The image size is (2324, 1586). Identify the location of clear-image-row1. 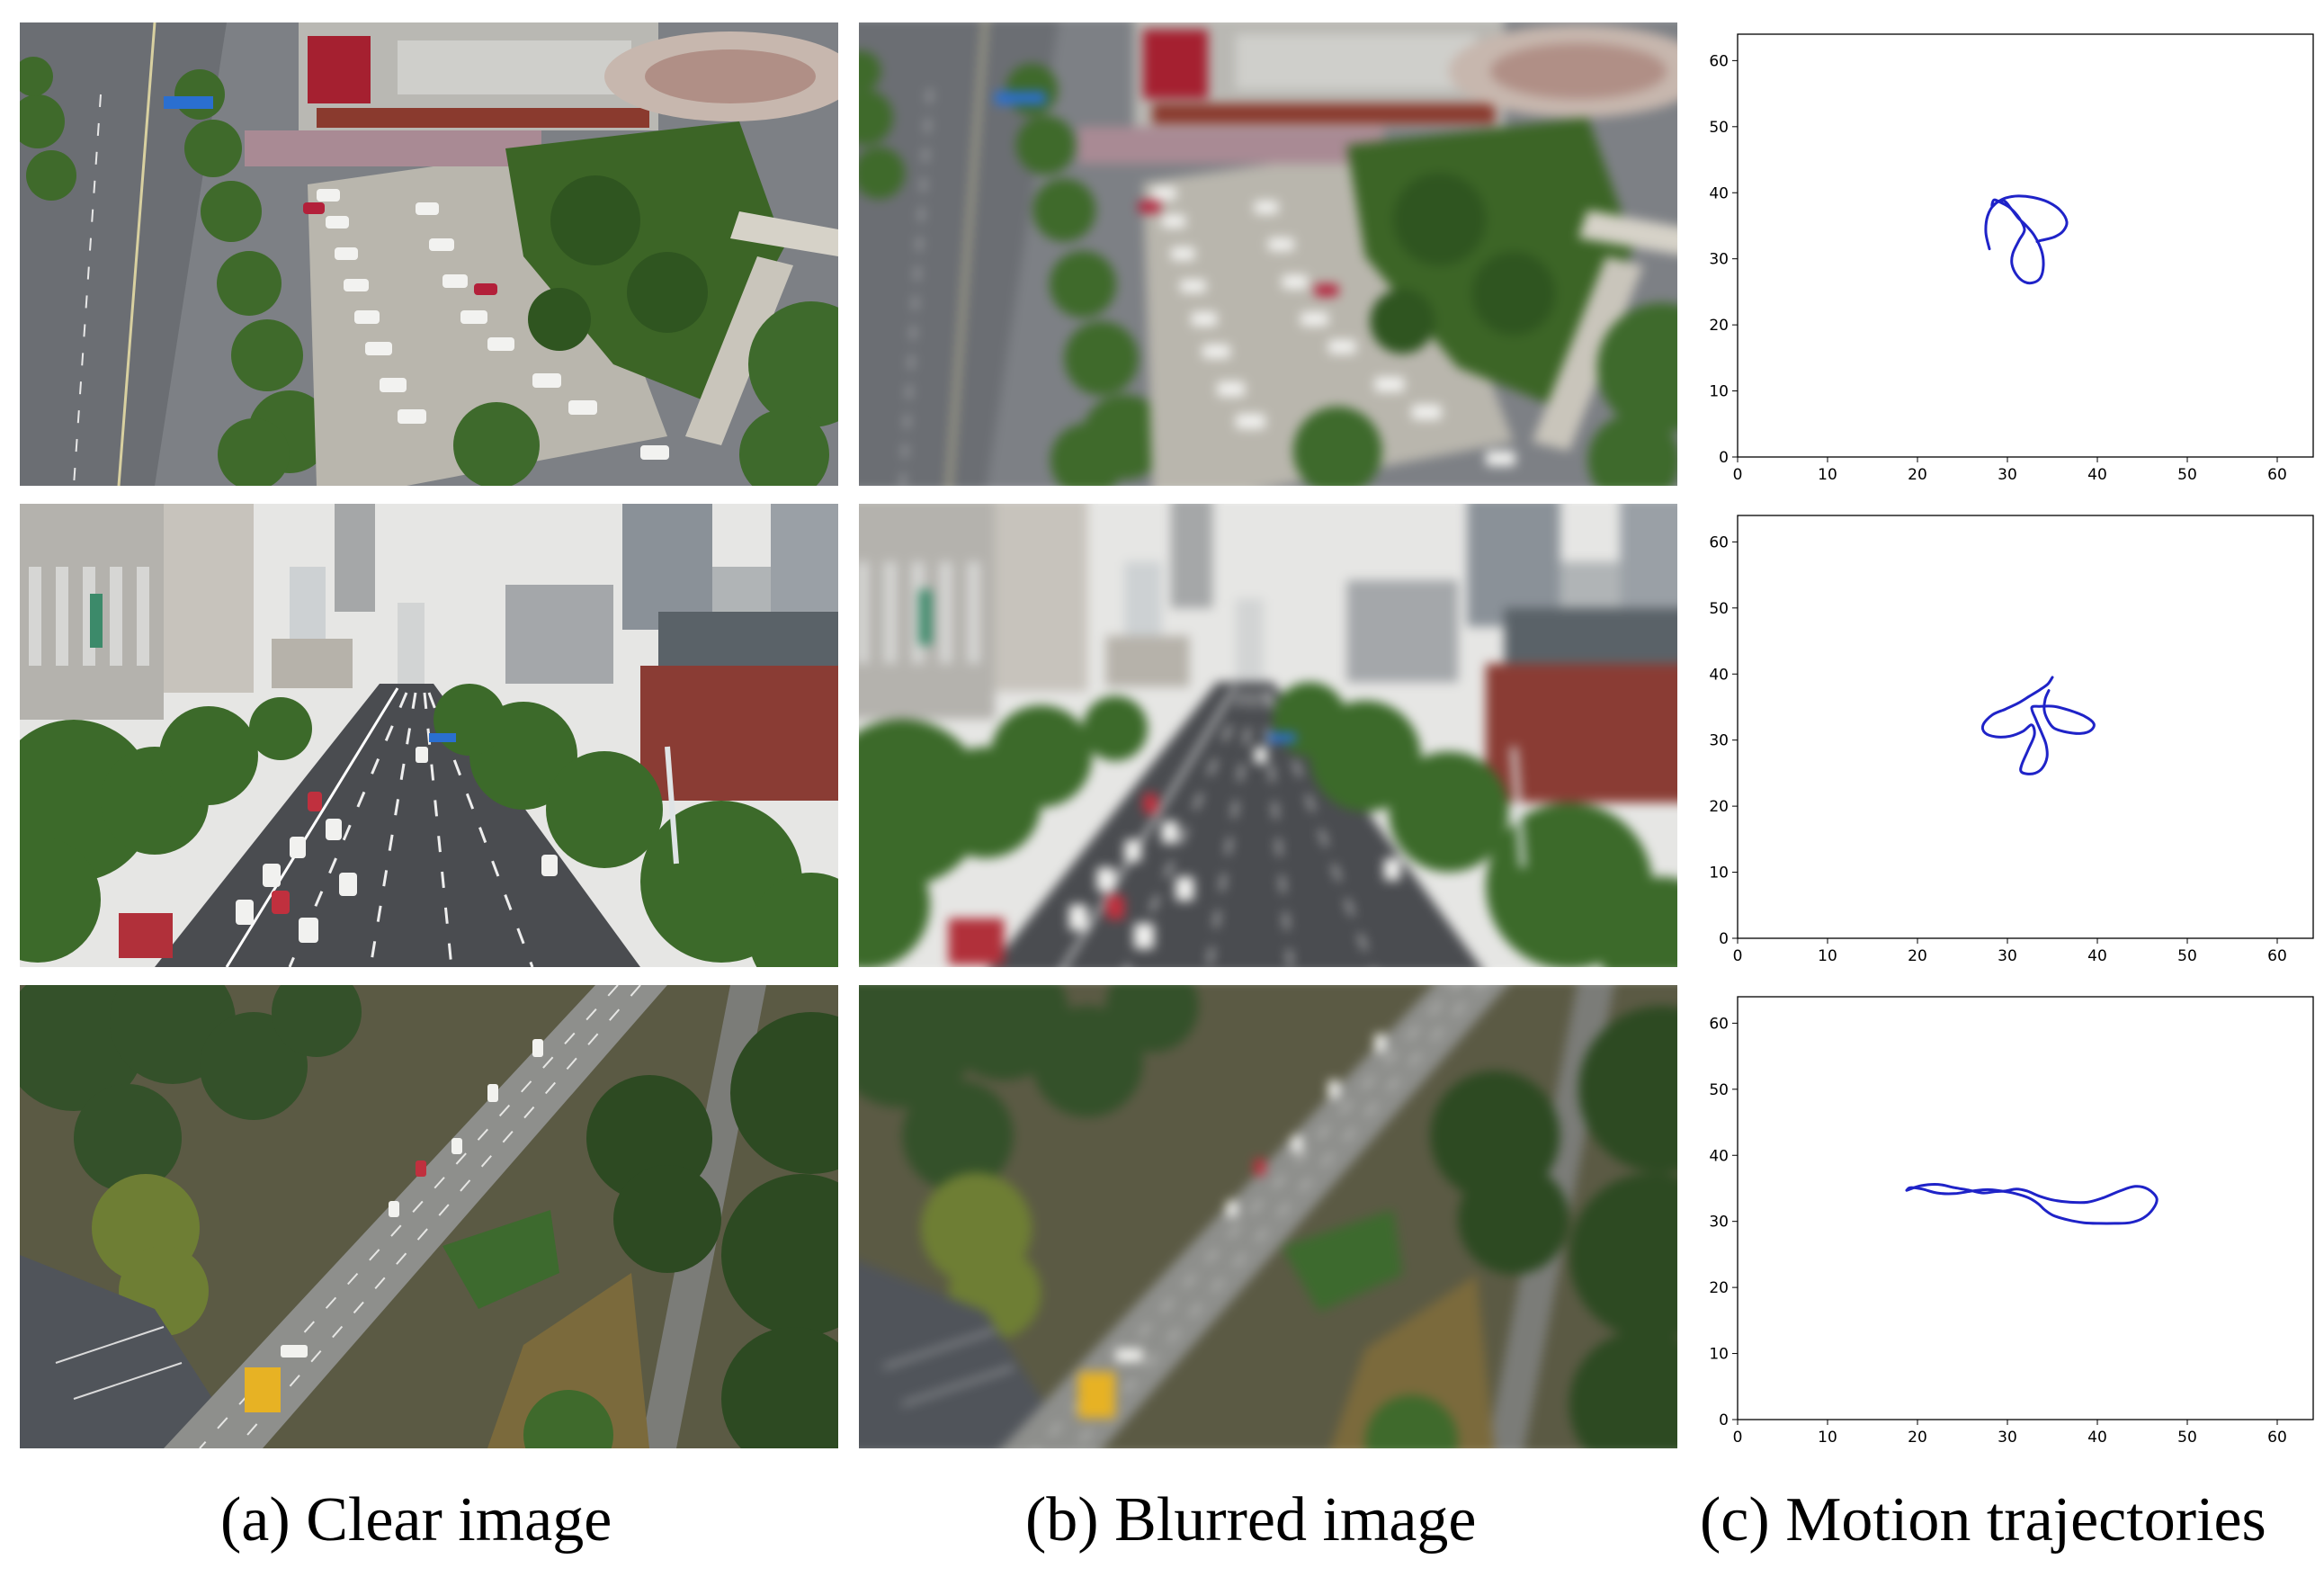
(429, 254).